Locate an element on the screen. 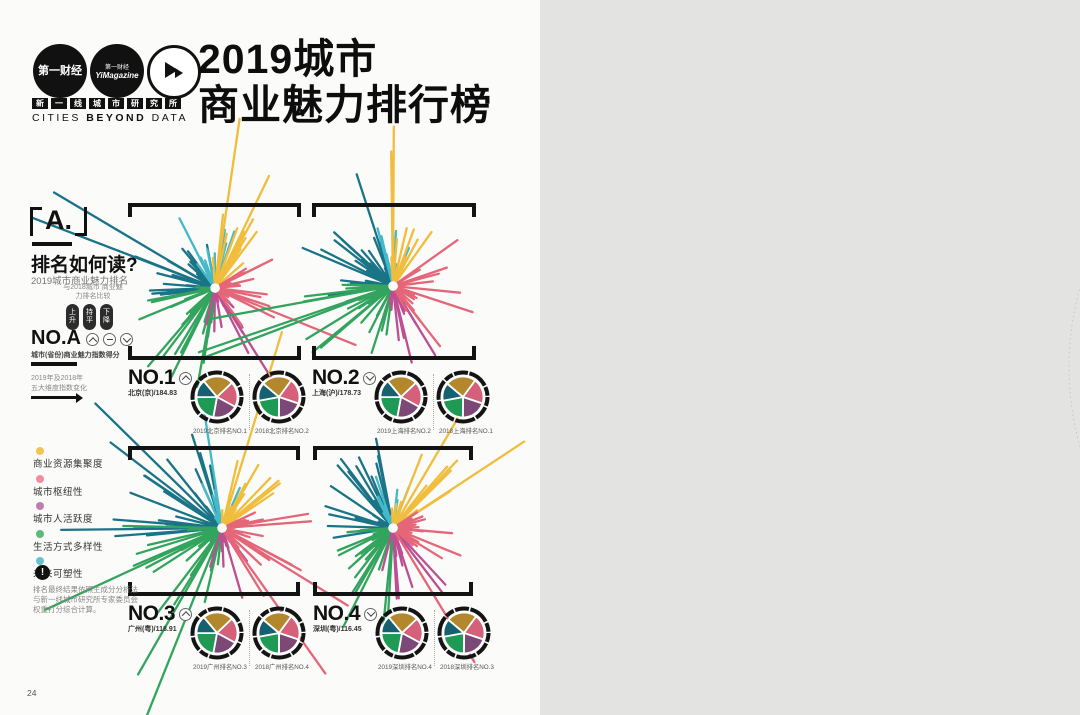 This screenshot has width=1080, height=715. section-a-subheading: 2019城市商业魅力排名 is located at coordinates (80, 281).